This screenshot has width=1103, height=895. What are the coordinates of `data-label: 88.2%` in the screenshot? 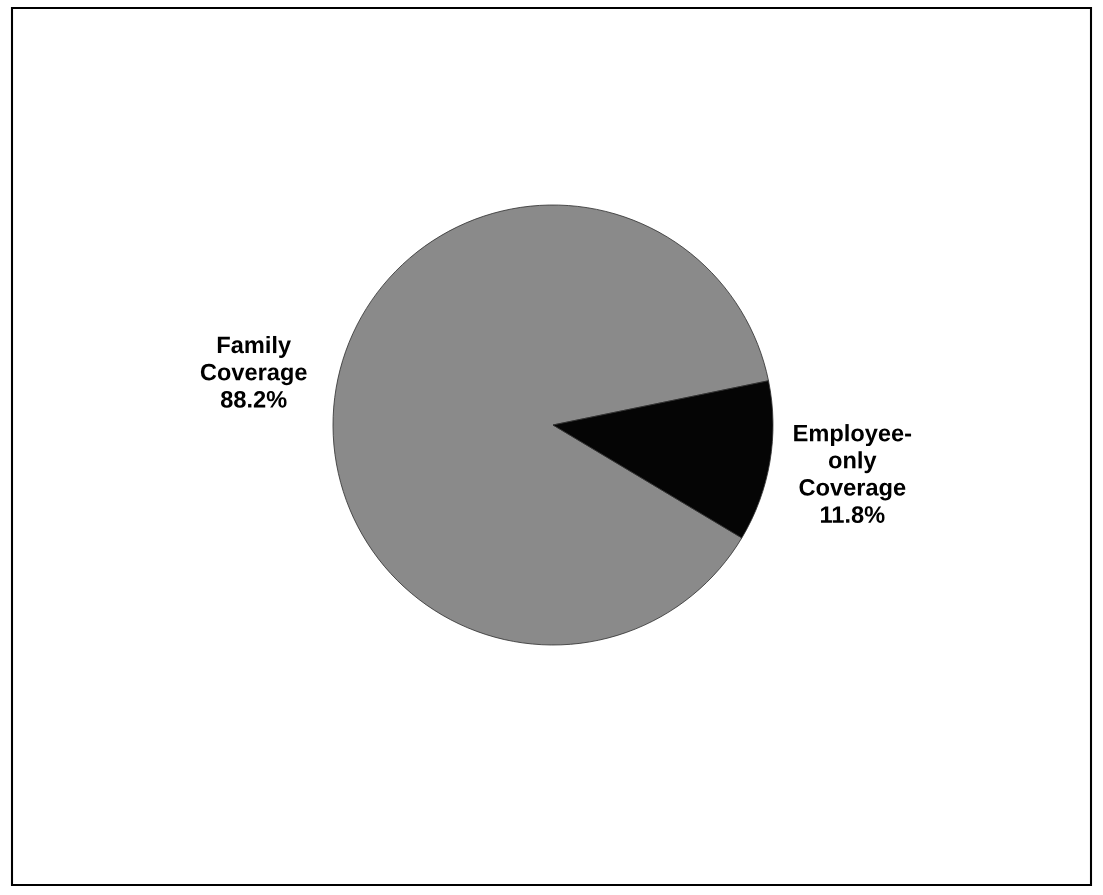 It's located at (253, 399).